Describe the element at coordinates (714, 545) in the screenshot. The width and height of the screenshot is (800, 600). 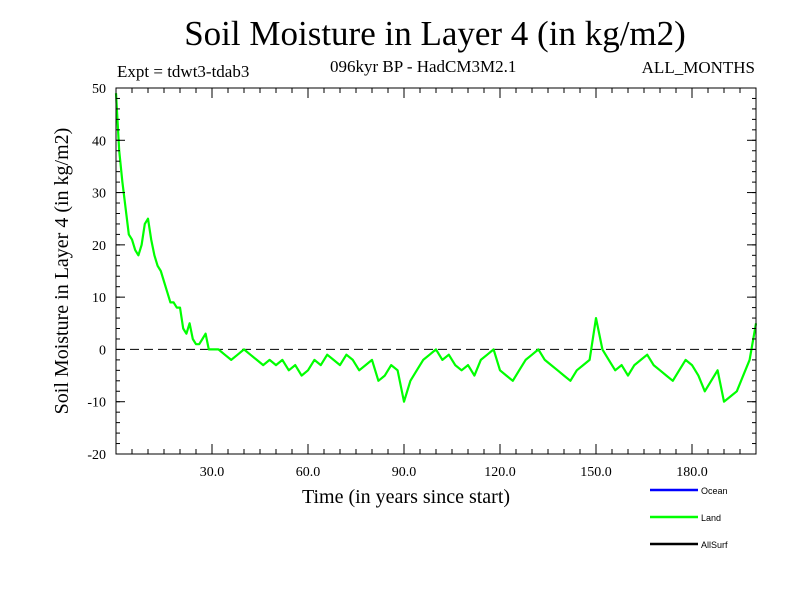
I see `legend-label-allsurf: AllSurf` at that location.